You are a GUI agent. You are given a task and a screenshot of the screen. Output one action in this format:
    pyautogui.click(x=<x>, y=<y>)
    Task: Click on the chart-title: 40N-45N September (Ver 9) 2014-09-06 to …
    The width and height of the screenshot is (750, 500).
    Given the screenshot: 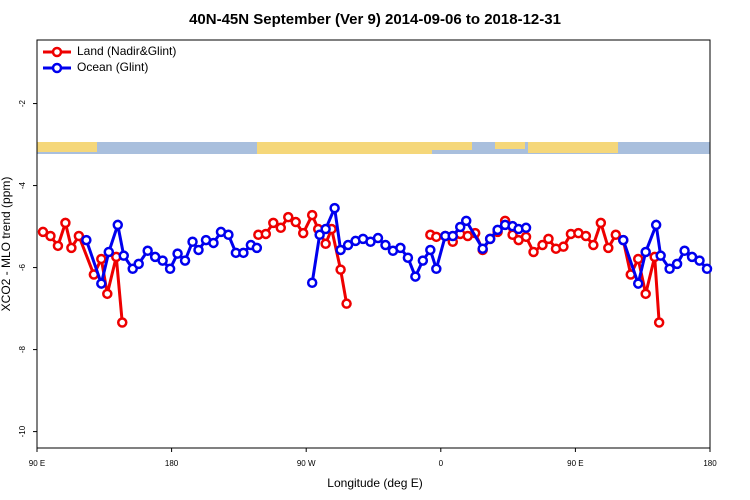 What is the action you would take?
    pyautogui.click(x=375, y=19)
    